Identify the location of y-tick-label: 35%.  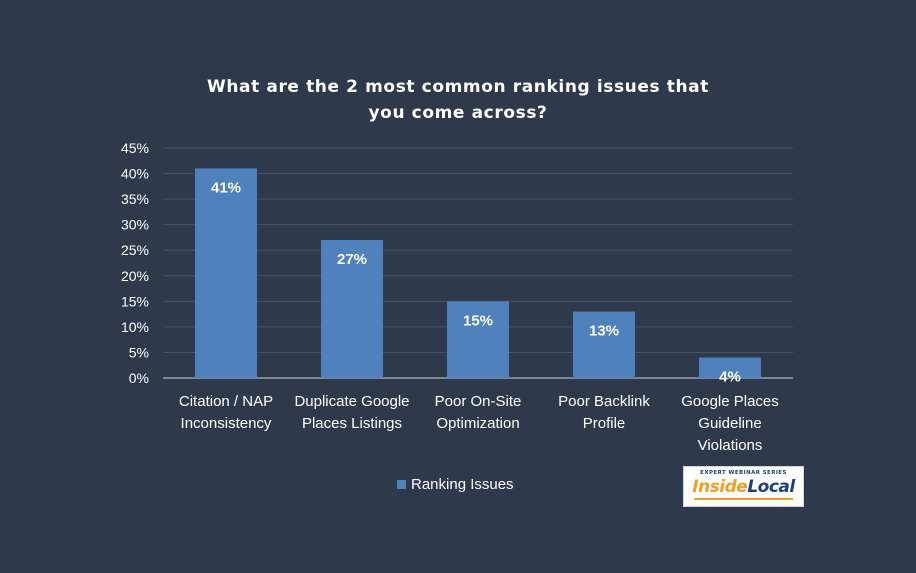
(135, 199).